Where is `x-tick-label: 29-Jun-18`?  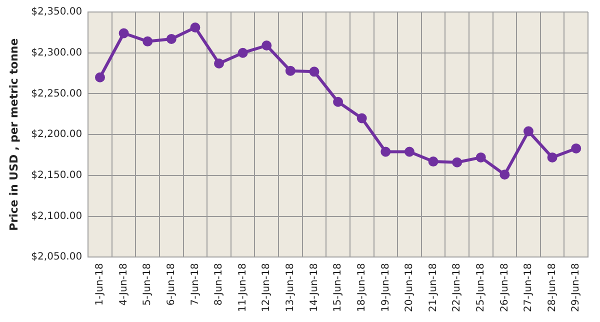 x-tick-label: 29-Jun-18 is located at coordinates (576, 287).